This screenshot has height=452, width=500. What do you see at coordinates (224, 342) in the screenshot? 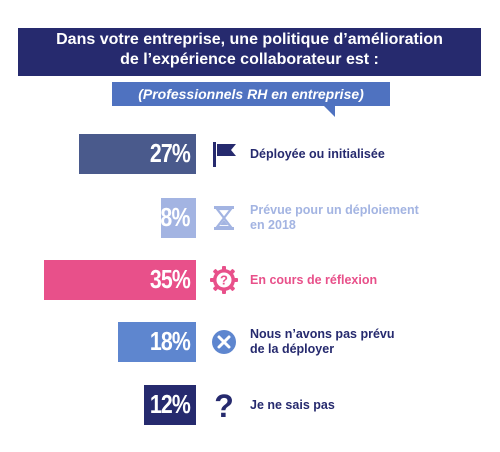
I see `x-circle-icon` at bounding box center [224, 342].